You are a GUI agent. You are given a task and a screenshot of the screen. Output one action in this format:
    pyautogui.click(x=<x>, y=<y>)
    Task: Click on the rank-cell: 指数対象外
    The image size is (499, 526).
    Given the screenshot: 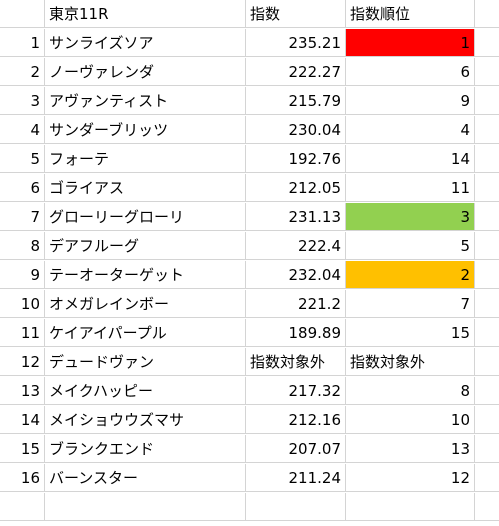 What is the action you would take?
    pyautogui.click(x=410, y=362)
    